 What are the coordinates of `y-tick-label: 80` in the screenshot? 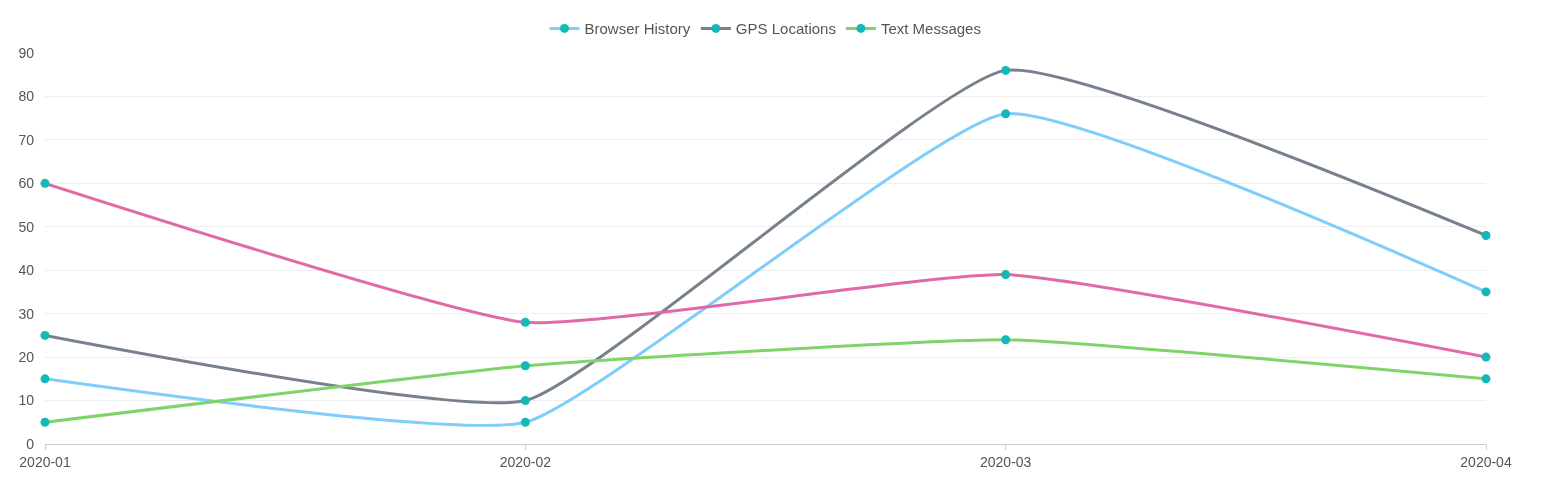 It's located at (26, 96).